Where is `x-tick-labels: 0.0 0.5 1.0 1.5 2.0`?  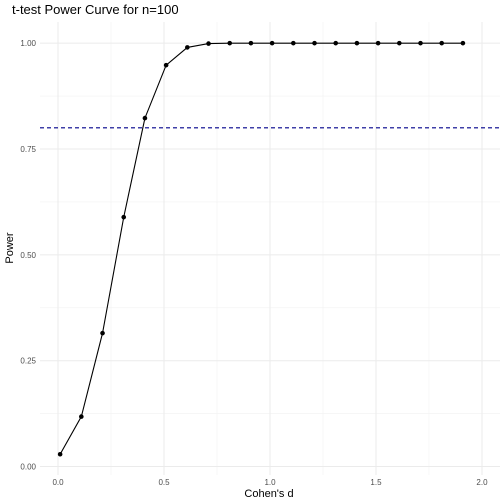
x-tick-labels: 0.0 0.5 1.0 1.5 2.0 is located at coordinates (270, 482).